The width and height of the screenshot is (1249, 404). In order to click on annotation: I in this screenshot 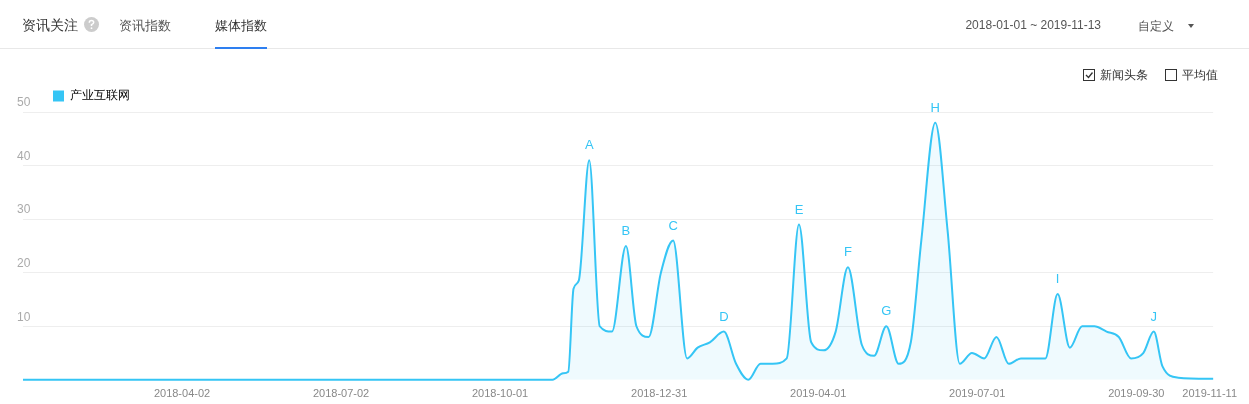, I will do `click(1057, 279)`.